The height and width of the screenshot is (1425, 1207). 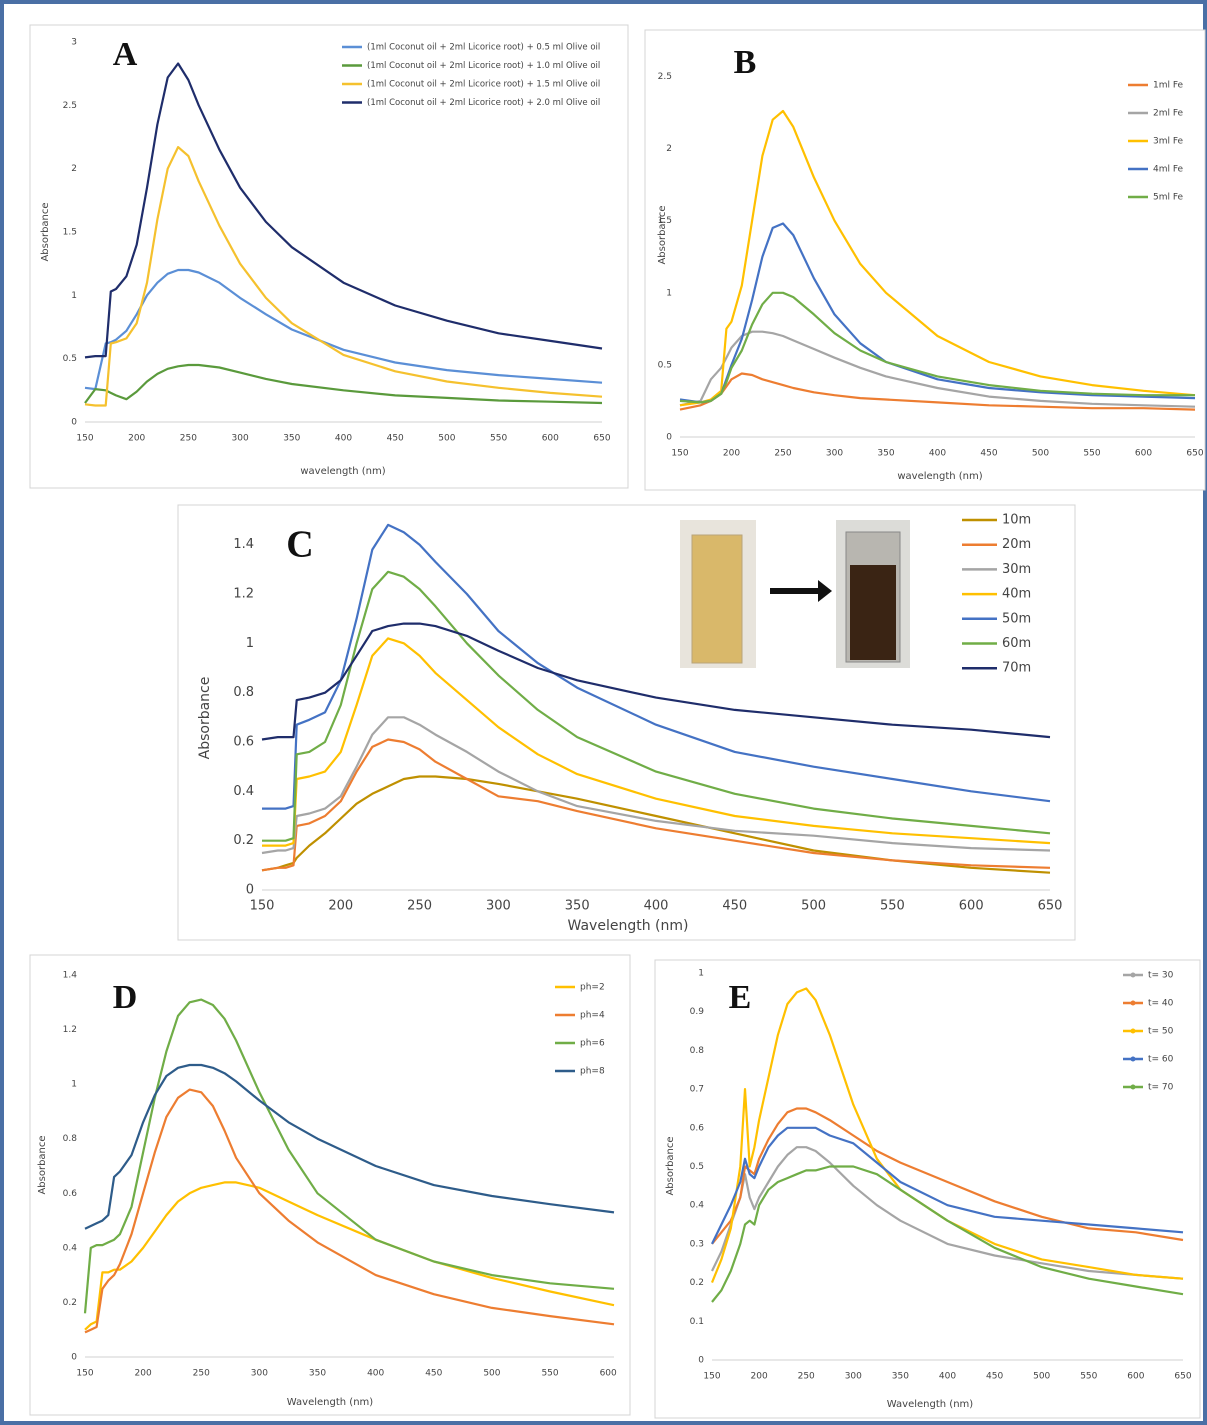 What do you see at coordinates (697, 1090) in the screenshot?
I see `y-tick-label: 0.7` at bounding box center [697, 1090].